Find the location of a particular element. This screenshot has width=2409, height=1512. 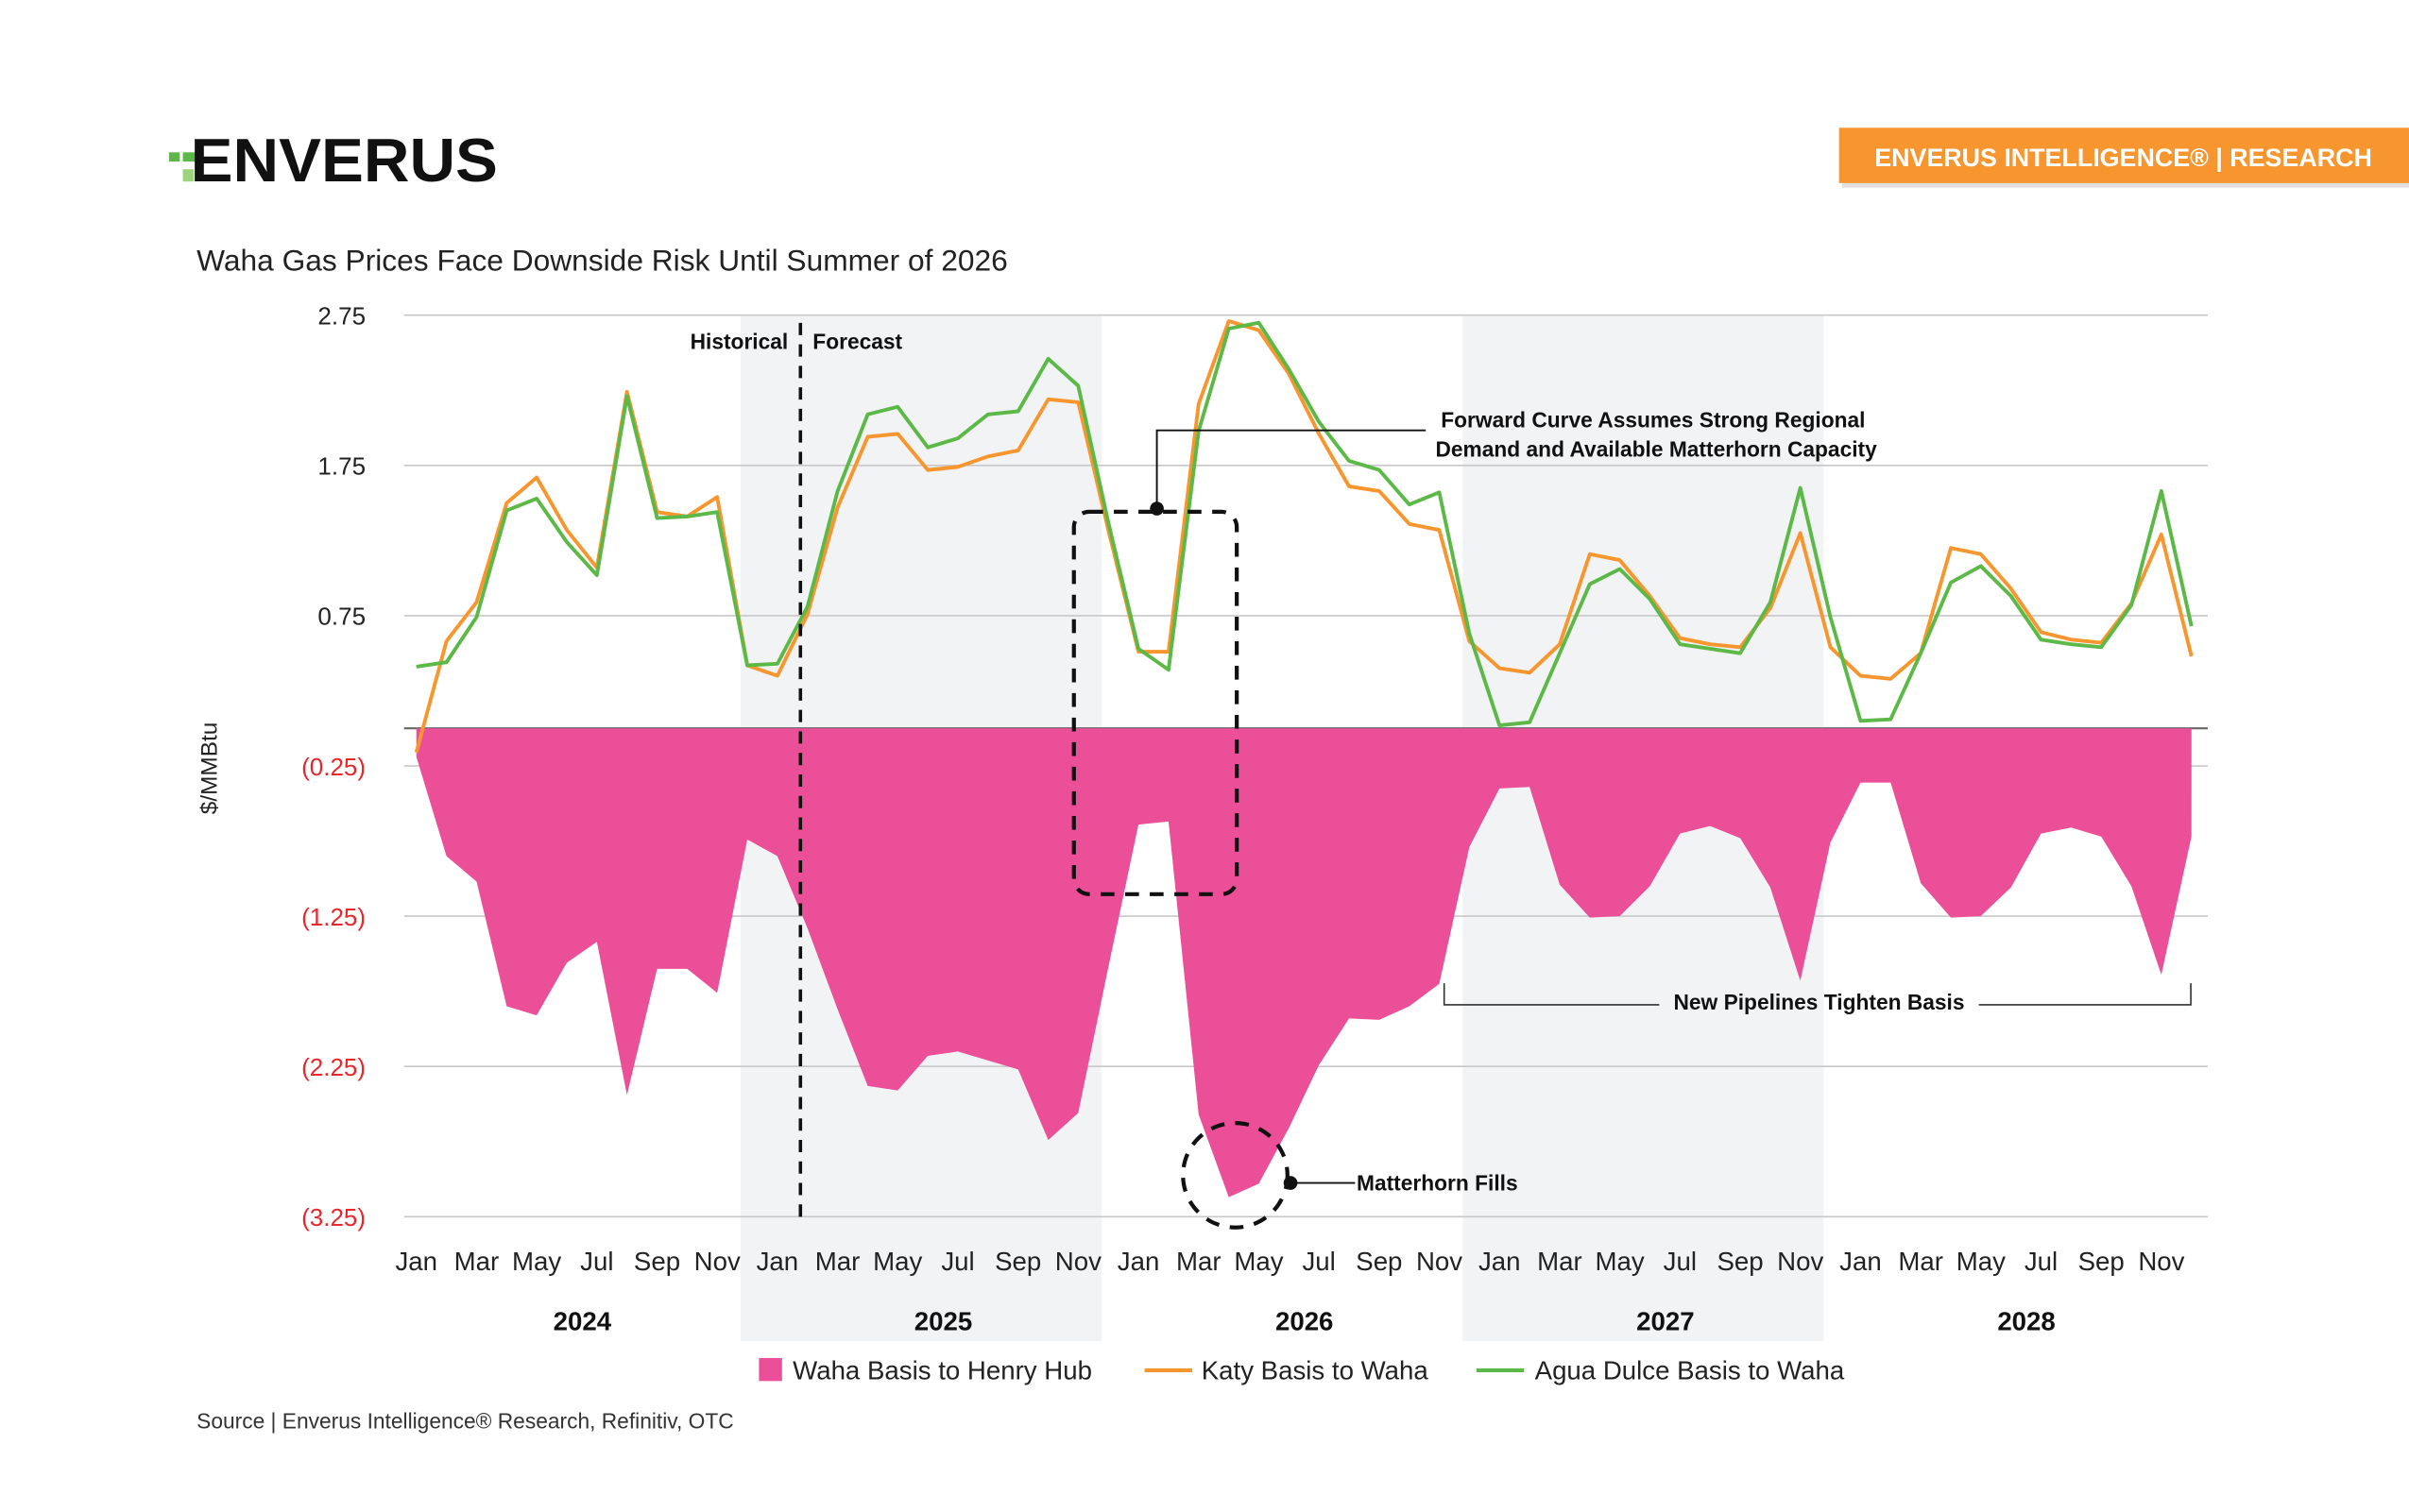

matterhorn-label: Matterhorn Fills is located at coordinates (1437, 1183).